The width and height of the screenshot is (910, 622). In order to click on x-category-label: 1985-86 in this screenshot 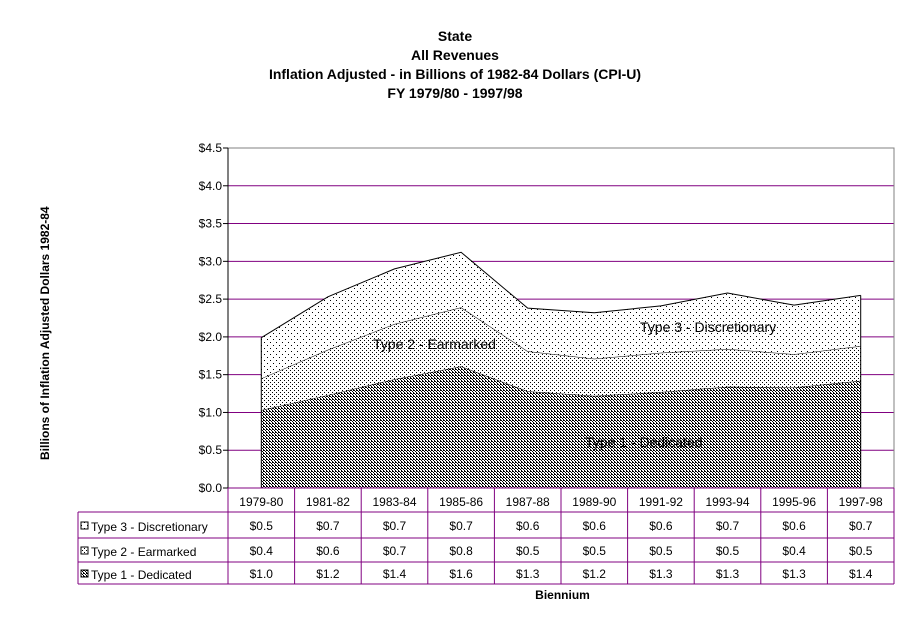, I will do `click(461, 502)`.